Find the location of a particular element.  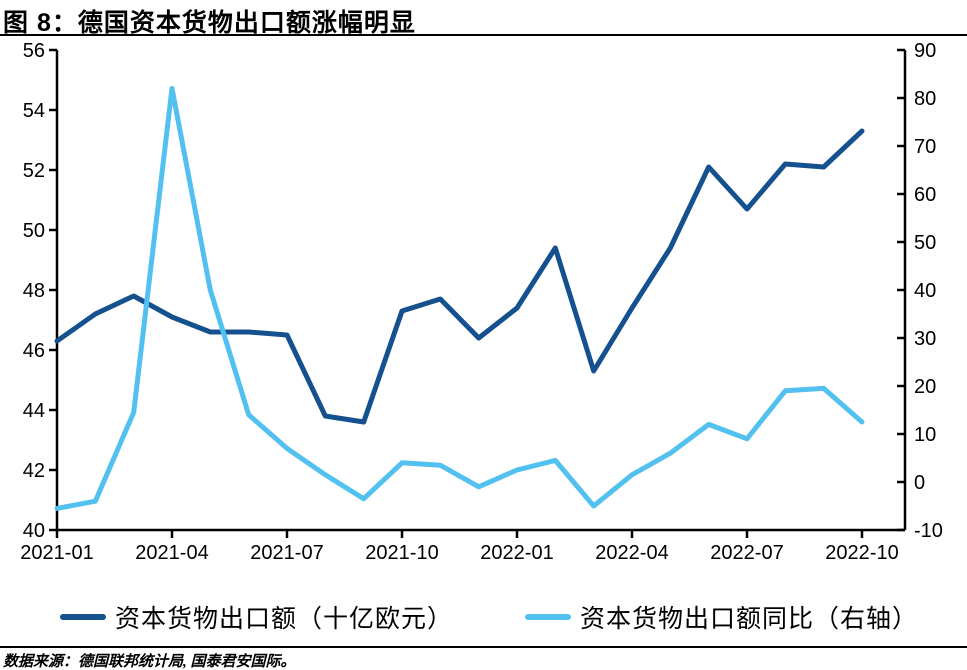

right-axis-tick-label: 30 is located at coordinates (925, 339).